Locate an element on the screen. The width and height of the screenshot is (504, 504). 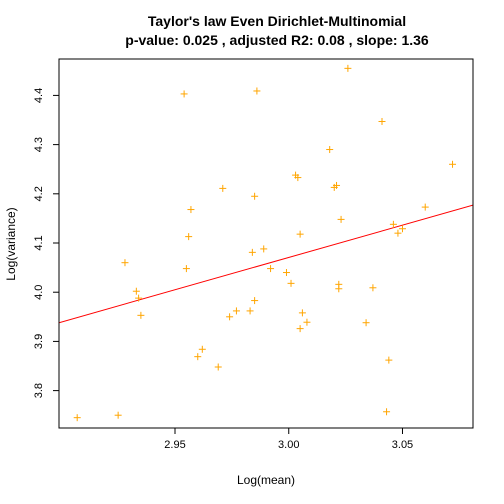
y-tick-label: 4.2 is located at coordinates (39, 193).